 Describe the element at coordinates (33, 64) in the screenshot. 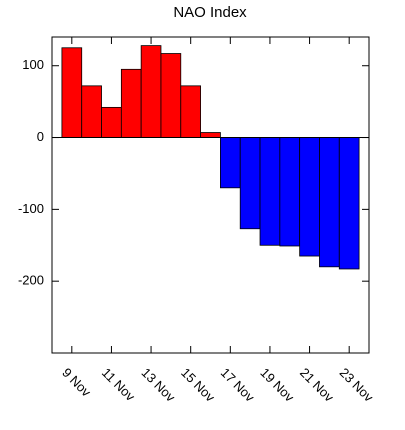

I see `y-tick-label: 100` at that location.